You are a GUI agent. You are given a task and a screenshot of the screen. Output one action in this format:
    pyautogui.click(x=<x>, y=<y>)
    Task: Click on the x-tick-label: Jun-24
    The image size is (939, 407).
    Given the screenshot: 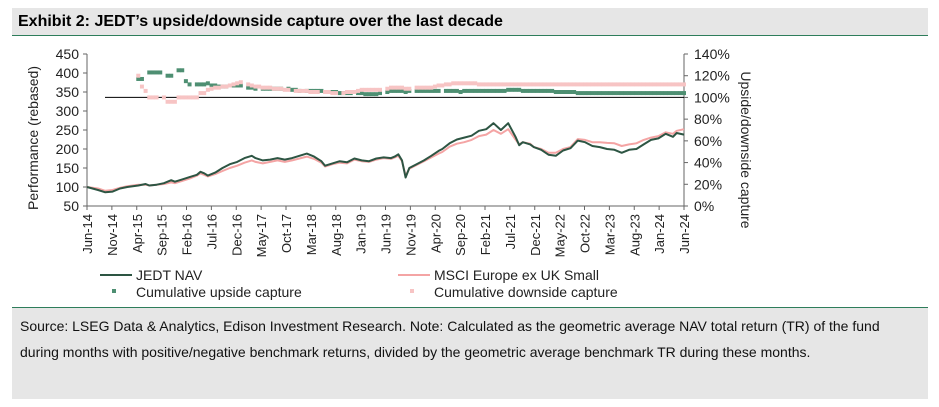 What is the action you would take?
    pyautogui.click(x=684, y=234)
    